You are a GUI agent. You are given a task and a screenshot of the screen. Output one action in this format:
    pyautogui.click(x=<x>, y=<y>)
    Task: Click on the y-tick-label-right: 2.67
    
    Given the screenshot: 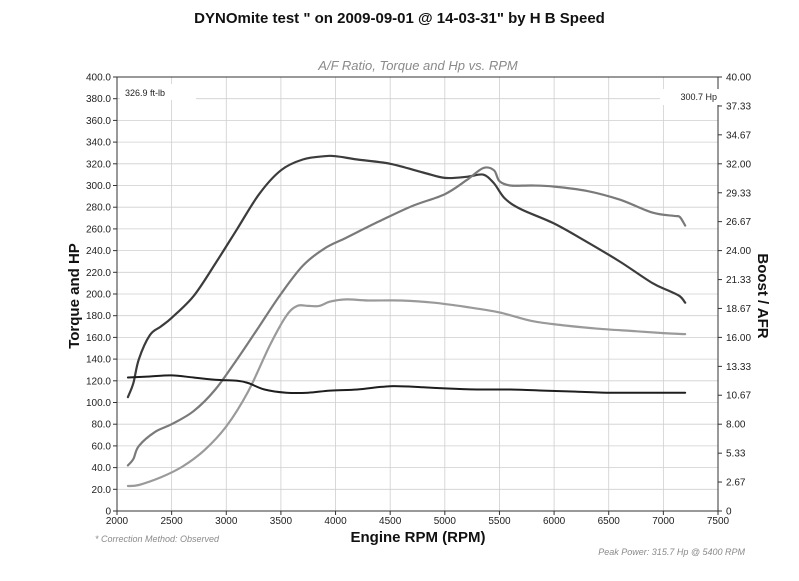 What is the action you would take?
    pyautogui.click(x=736, y=483)
    